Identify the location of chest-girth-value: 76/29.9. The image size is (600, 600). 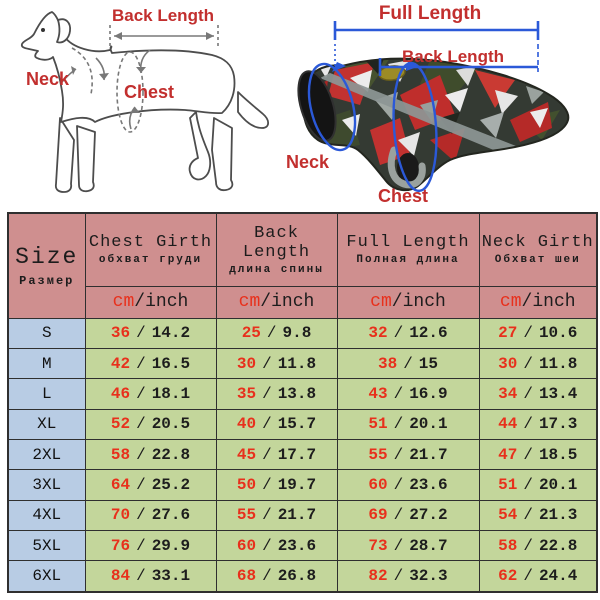
(150, 545).